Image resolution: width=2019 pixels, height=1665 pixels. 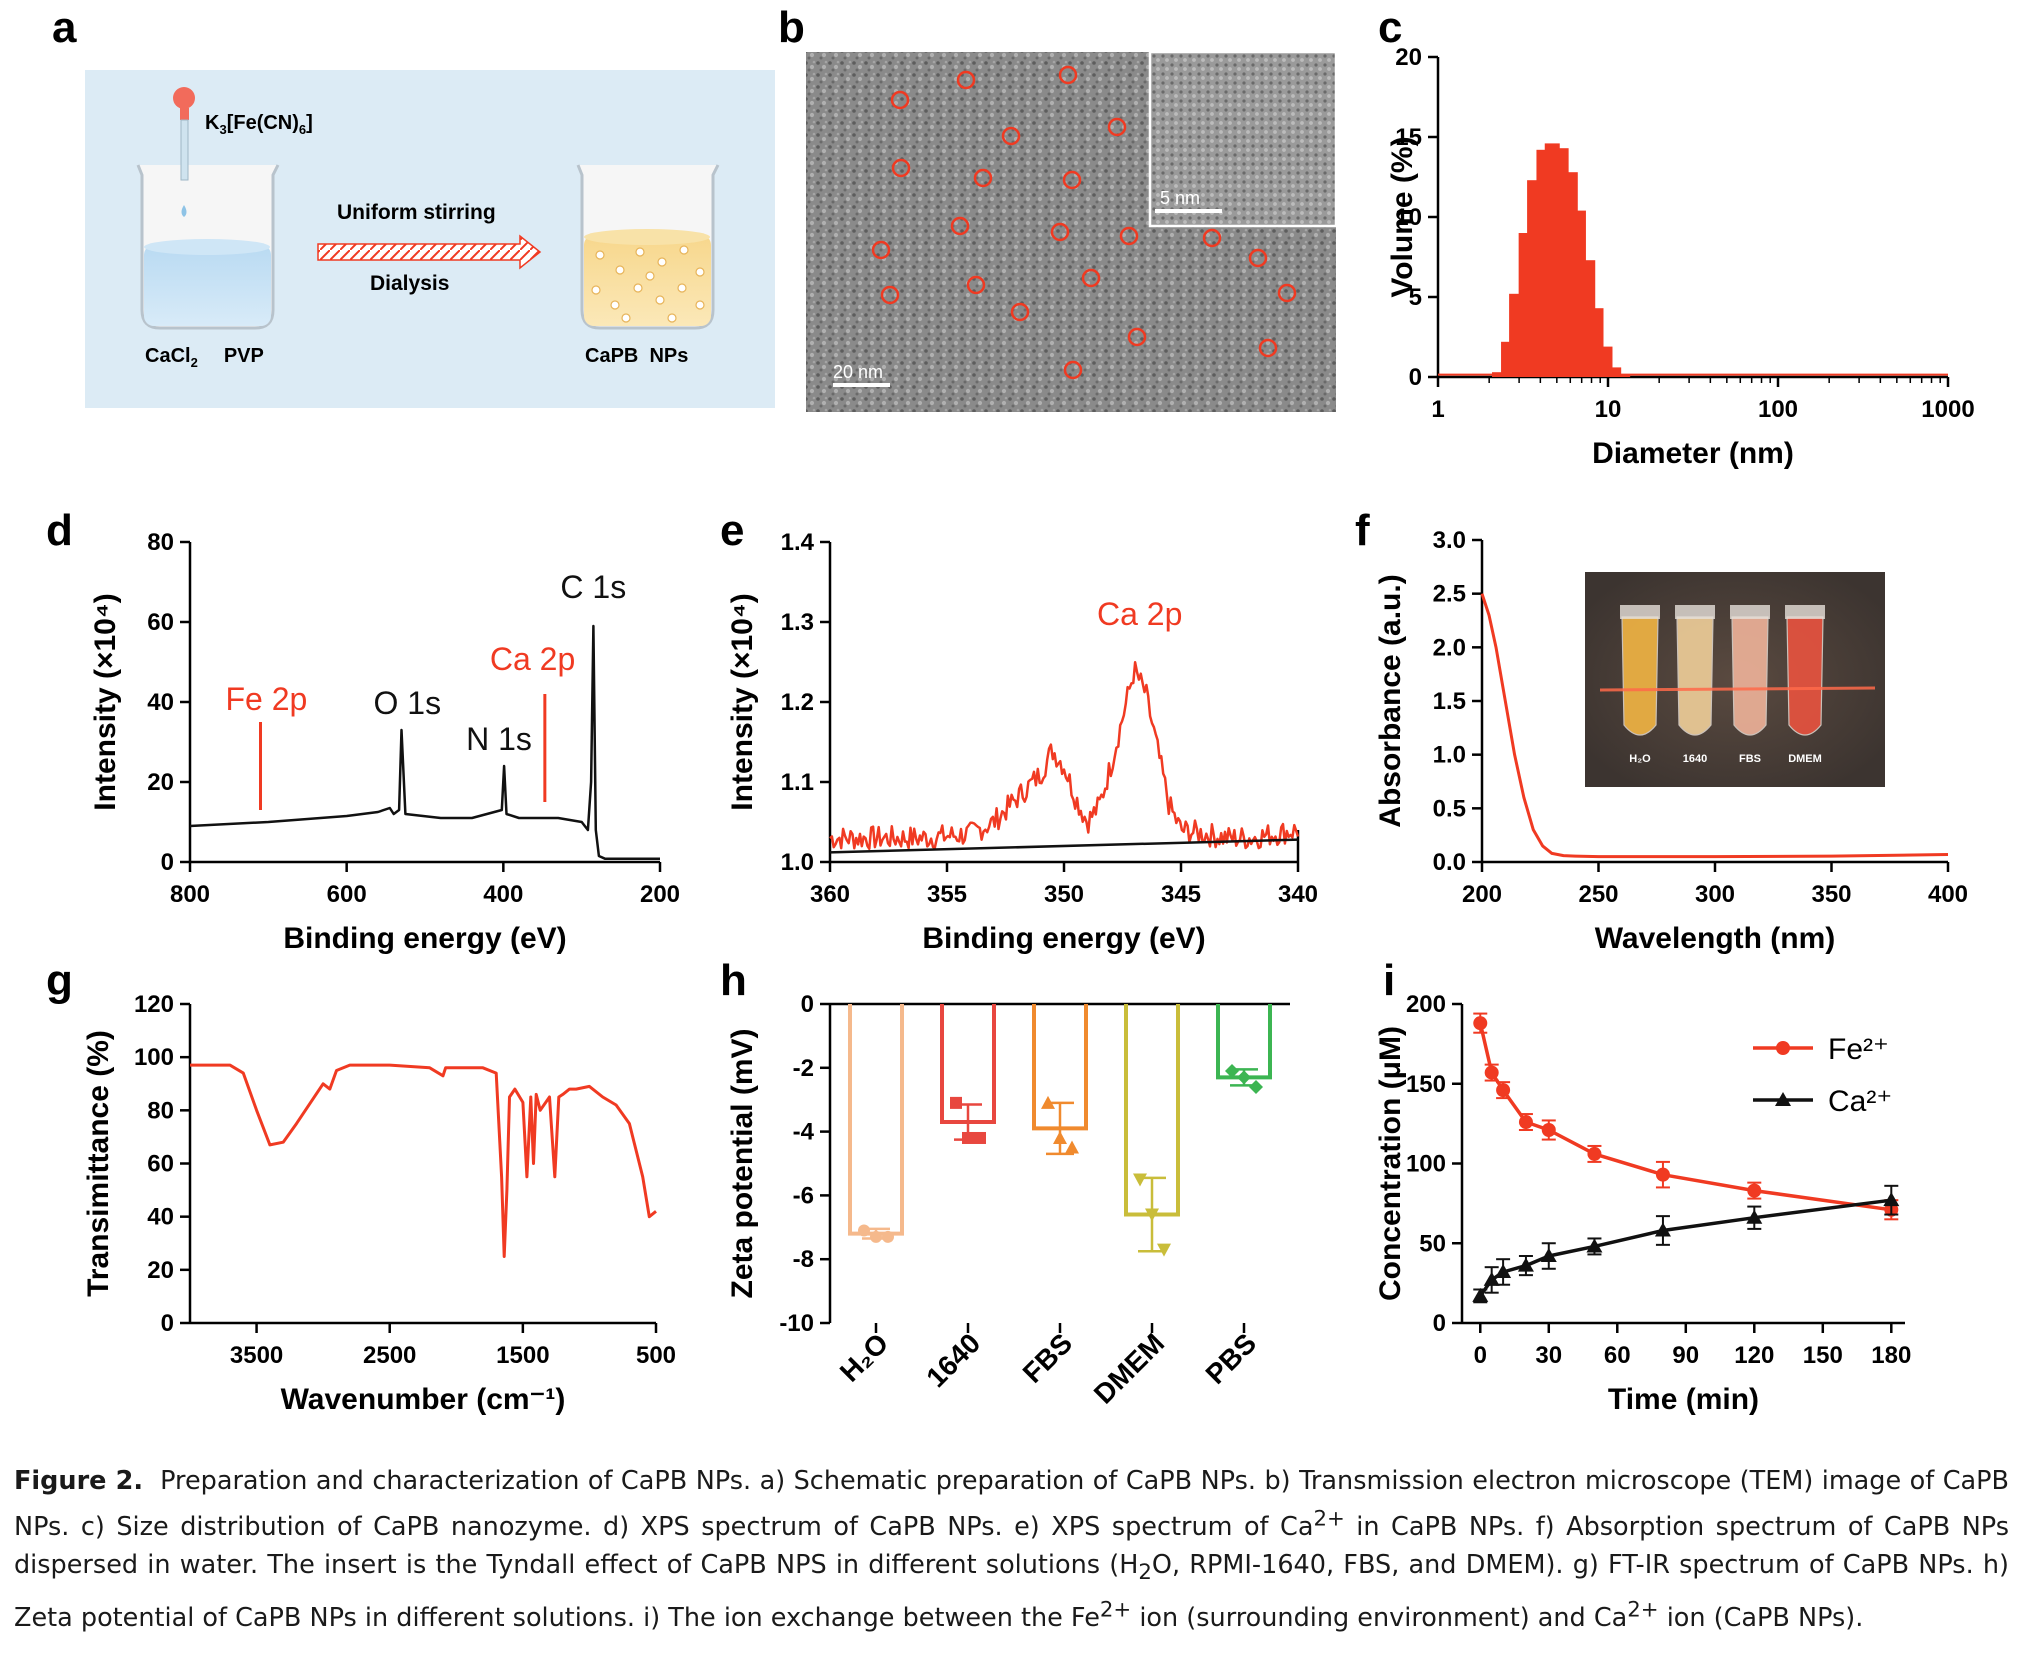 I want to click on y-tick-label: 1.1, so click(x=797, y=782).